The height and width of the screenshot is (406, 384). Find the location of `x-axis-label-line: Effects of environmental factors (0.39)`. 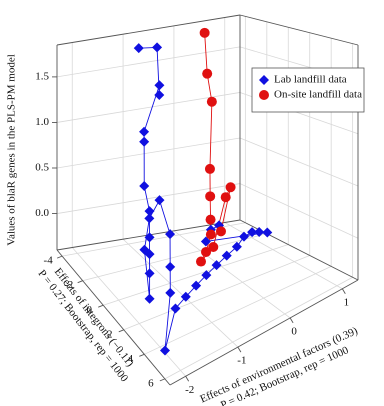

x-axis-label-line: Effects of environmental factors (0.39) is located at coordinates (279, 365).